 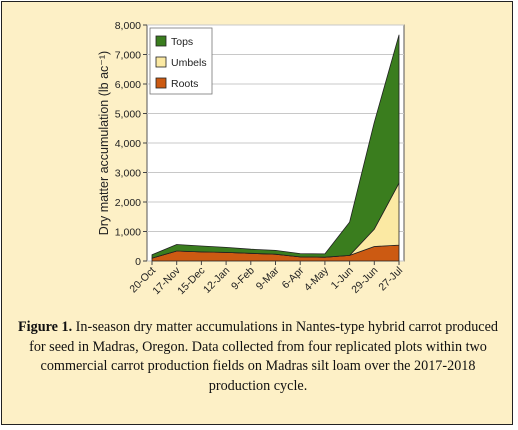 What do you see at coordinates (216, 280) in the screenshot?
I see `x-tick-label: 12-Jan` at bounding box center [216, 280].